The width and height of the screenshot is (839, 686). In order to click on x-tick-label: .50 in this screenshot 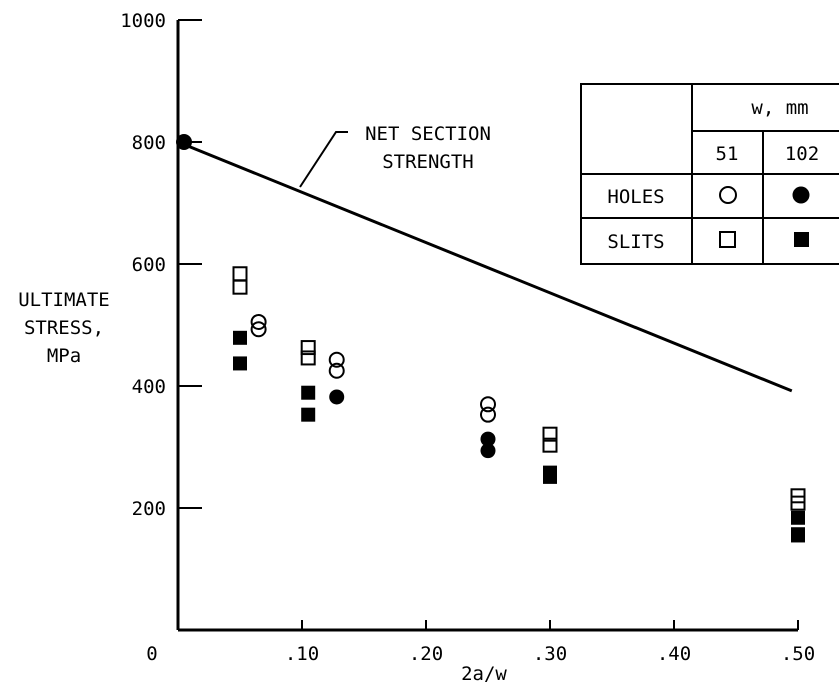, I will do `click(798, 654)`.